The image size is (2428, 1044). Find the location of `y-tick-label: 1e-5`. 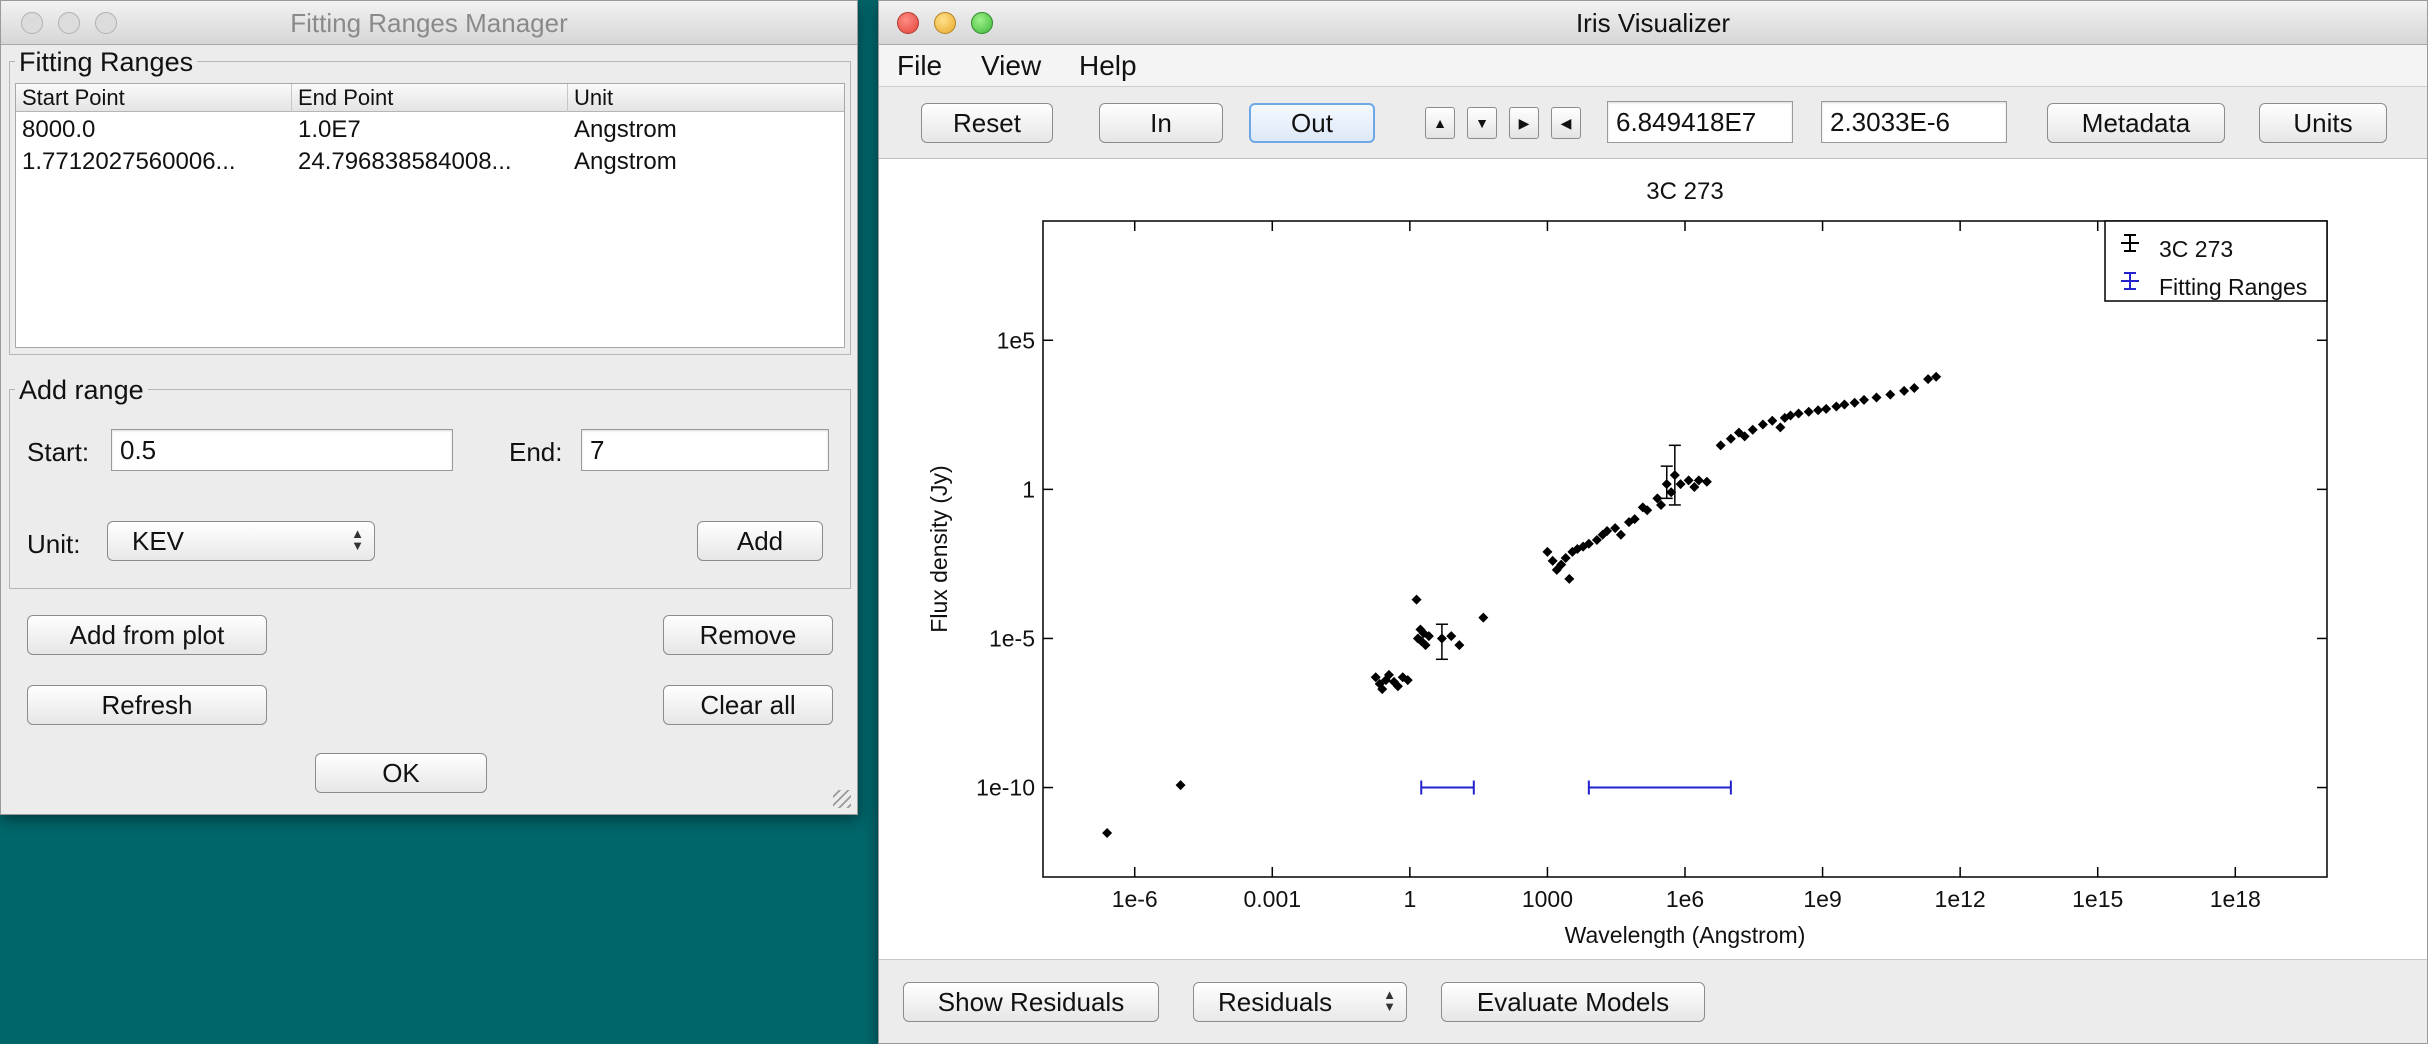

y-tick-label: 1e-5 is located at coordinates (1012, 638).